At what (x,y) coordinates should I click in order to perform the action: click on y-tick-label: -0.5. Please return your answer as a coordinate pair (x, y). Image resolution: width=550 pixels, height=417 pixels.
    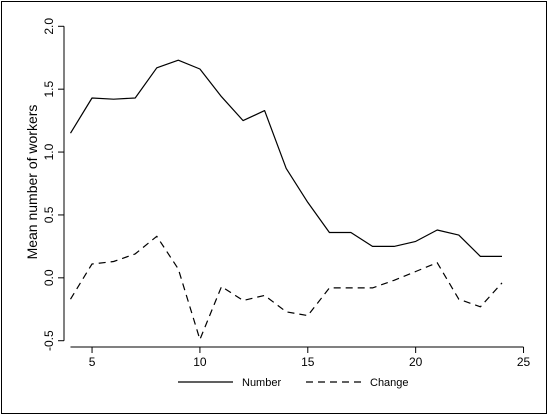
    Looking at the image, I should click on (49, 340).